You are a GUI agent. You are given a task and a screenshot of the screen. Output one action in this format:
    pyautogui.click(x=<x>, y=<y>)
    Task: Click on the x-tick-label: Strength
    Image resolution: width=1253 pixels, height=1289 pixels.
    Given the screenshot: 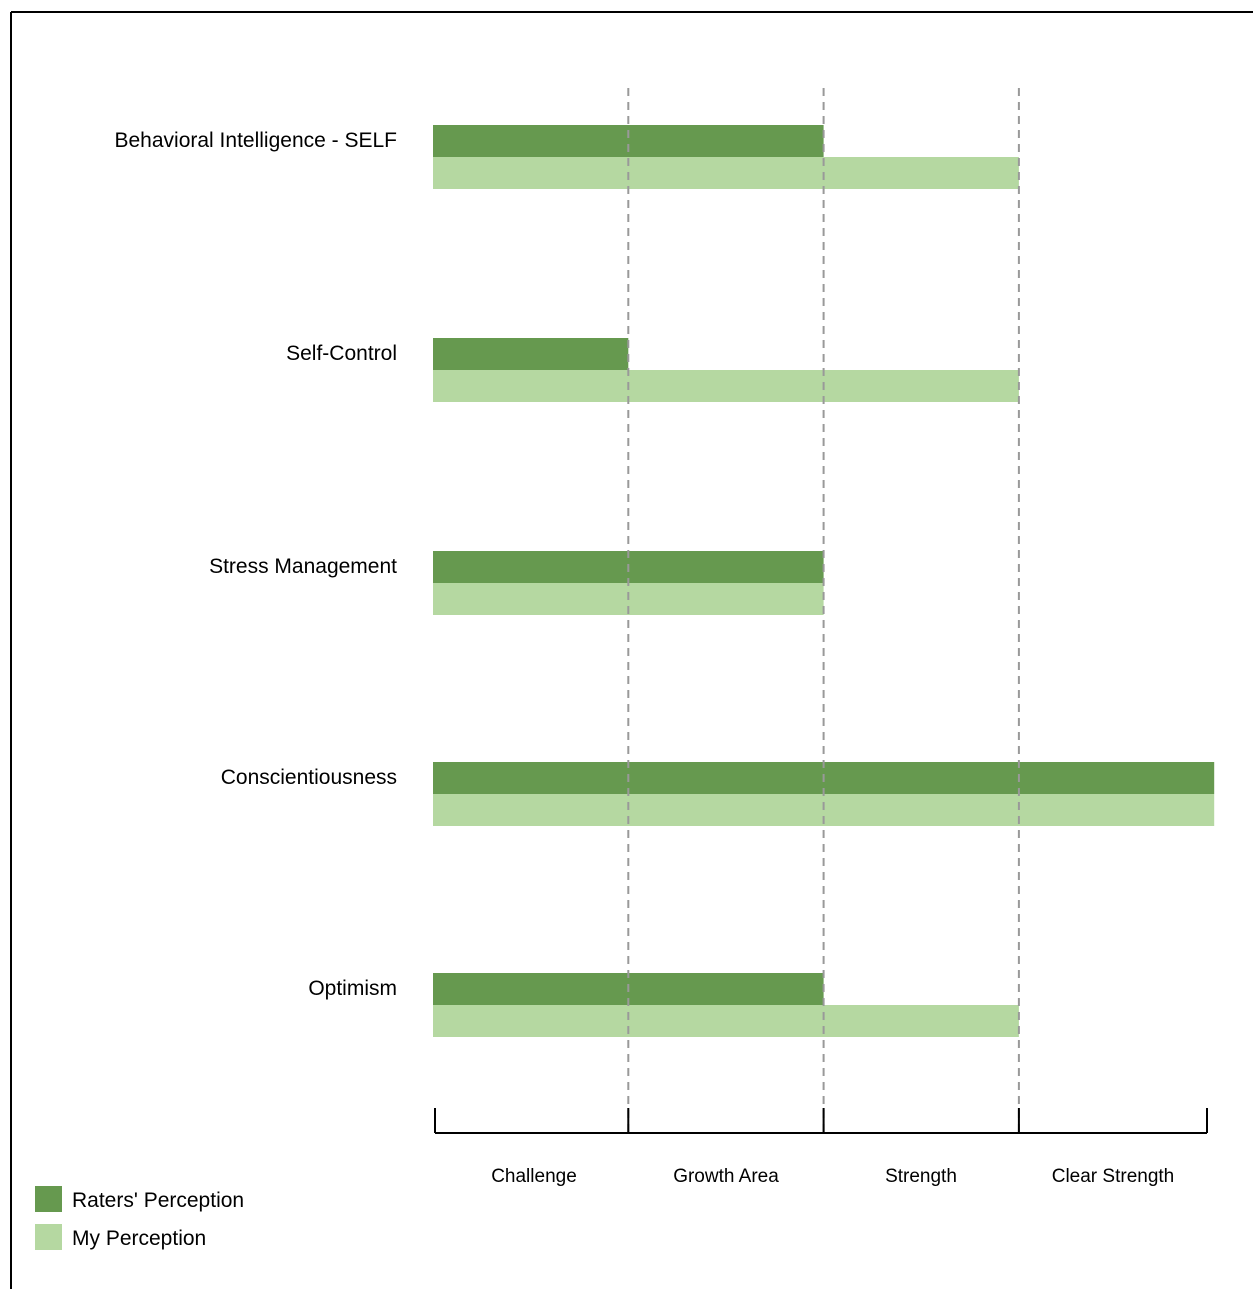 What is the action you would take?
    pyautogui.click(x=921, y=1176)
    